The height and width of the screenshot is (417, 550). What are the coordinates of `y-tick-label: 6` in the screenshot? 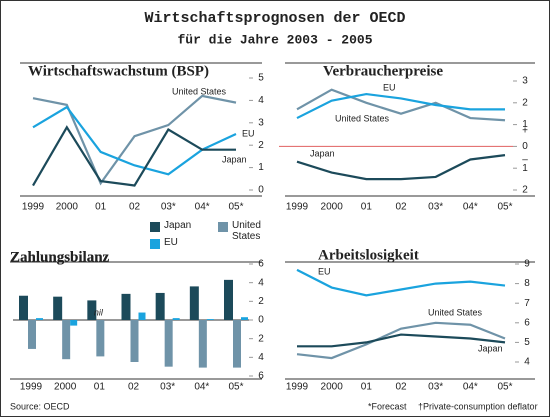 It's located at (261, 264).